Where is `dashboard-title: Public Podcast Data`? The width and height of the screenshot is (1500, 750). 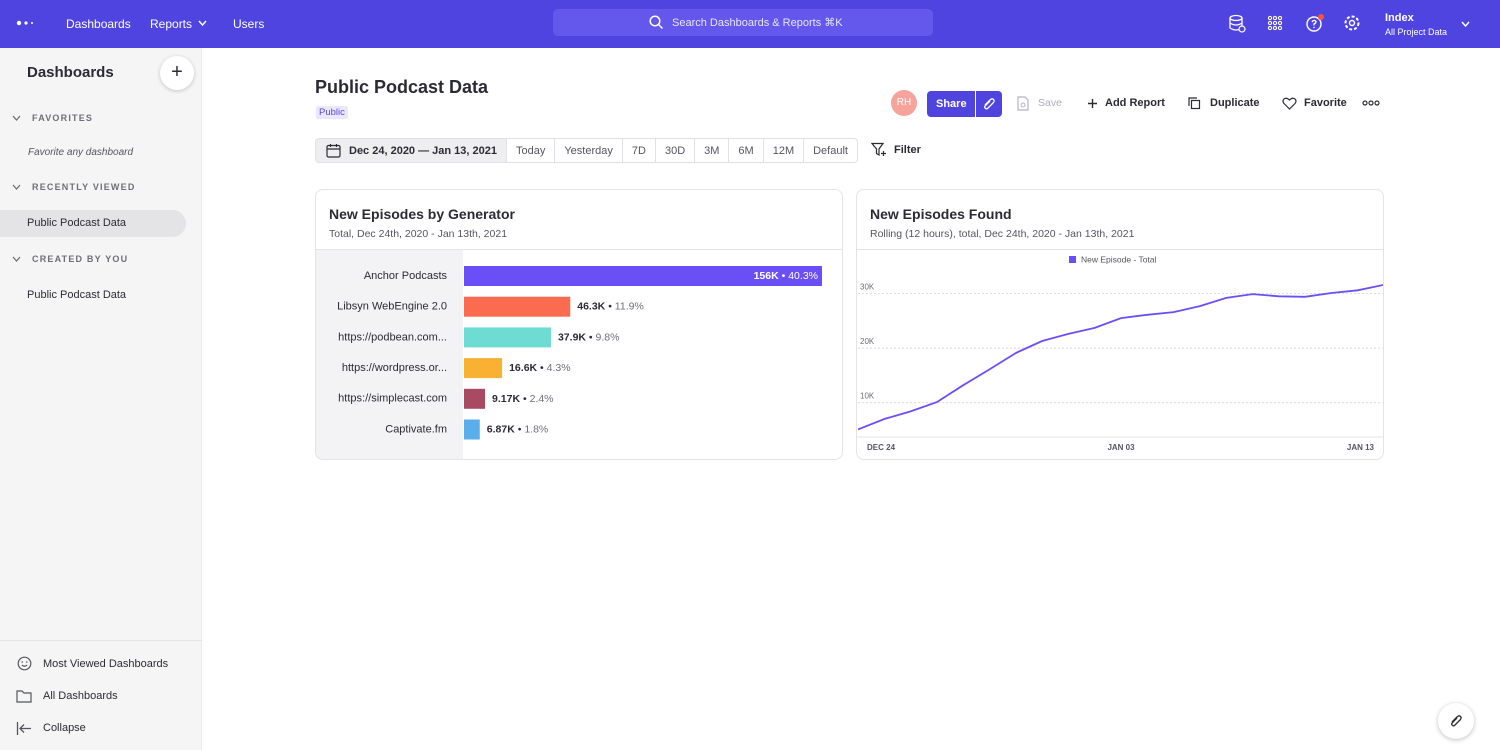 dashboard-title: Public Podcast Data is located at coordinates (401, 87).